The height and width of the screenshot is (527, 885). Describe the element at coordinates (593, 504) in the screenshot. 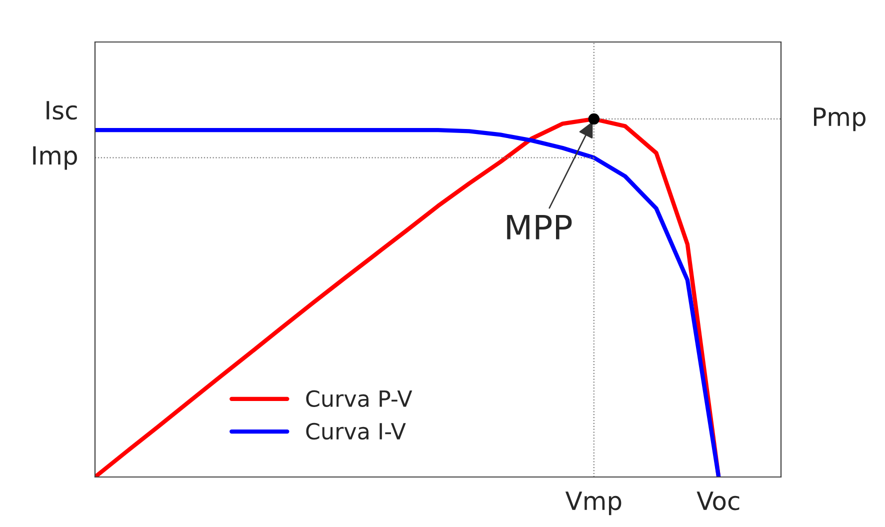

I see `x-tick-label: Vmp` at that location.